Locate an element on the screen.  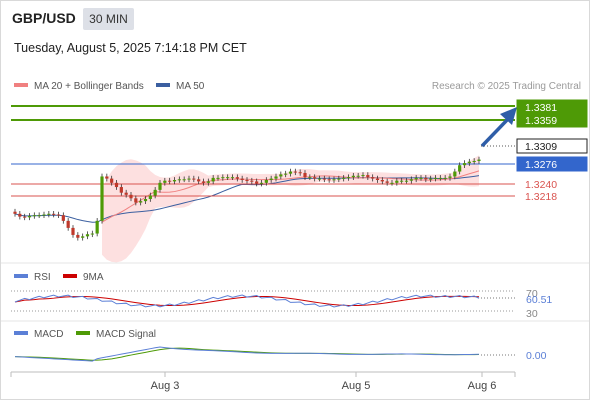
x-tick-label: Aug 6 is located at coordinates (482, 386).